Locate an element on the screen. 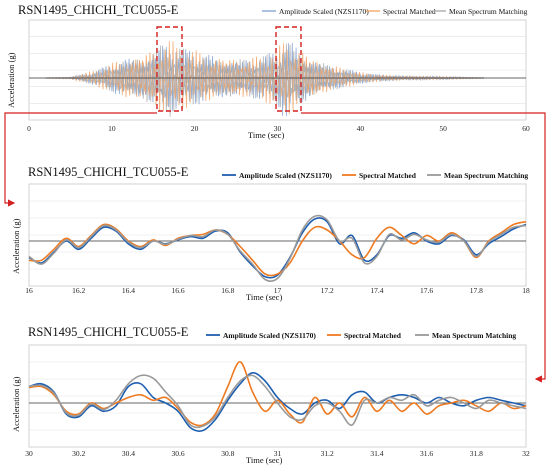  legend-3-spectral: Spectral Matched is located at coordinates (373, 335).